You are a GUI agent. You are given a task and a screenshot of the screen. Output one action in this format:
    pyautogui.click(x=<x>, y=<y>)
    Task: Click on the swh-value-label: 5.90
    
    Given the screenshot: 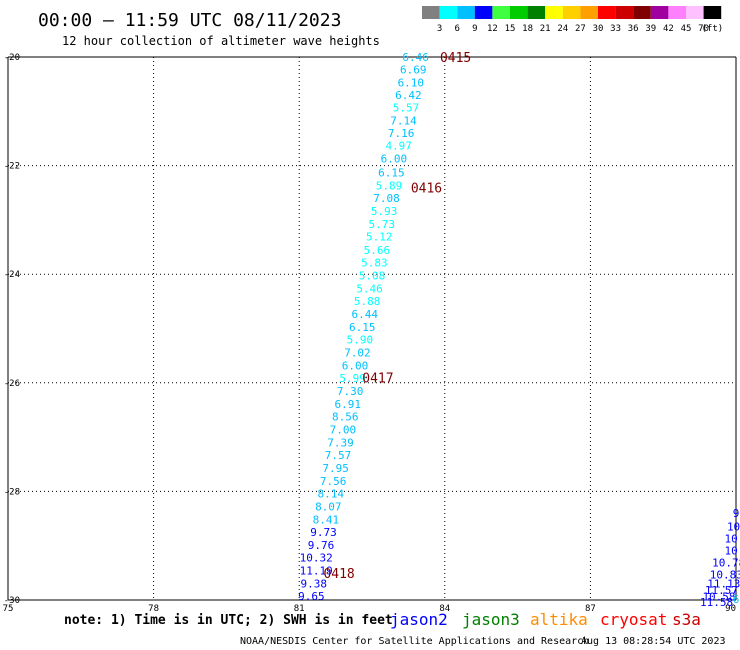 What is the action you would take?
    pyautogui.click(x=360, y=339)
    